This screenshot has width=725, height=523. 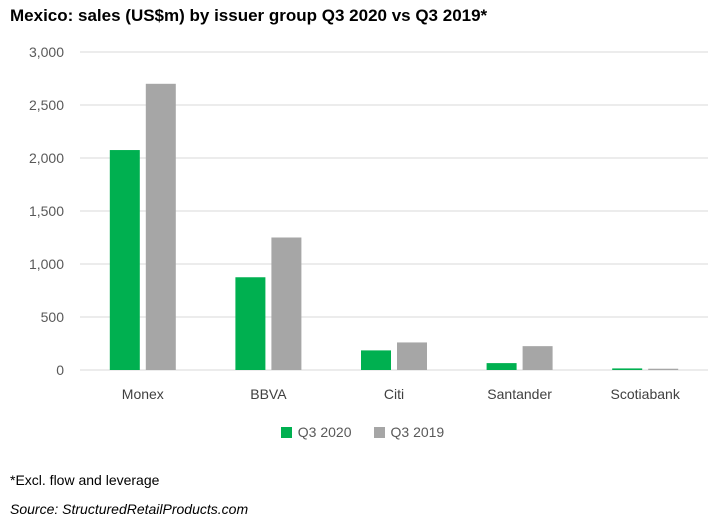 What do you see at coordinates (412, 356) in the screenshot?
I see `bar-citi-q3-2019` at bounding box center [412, 356].